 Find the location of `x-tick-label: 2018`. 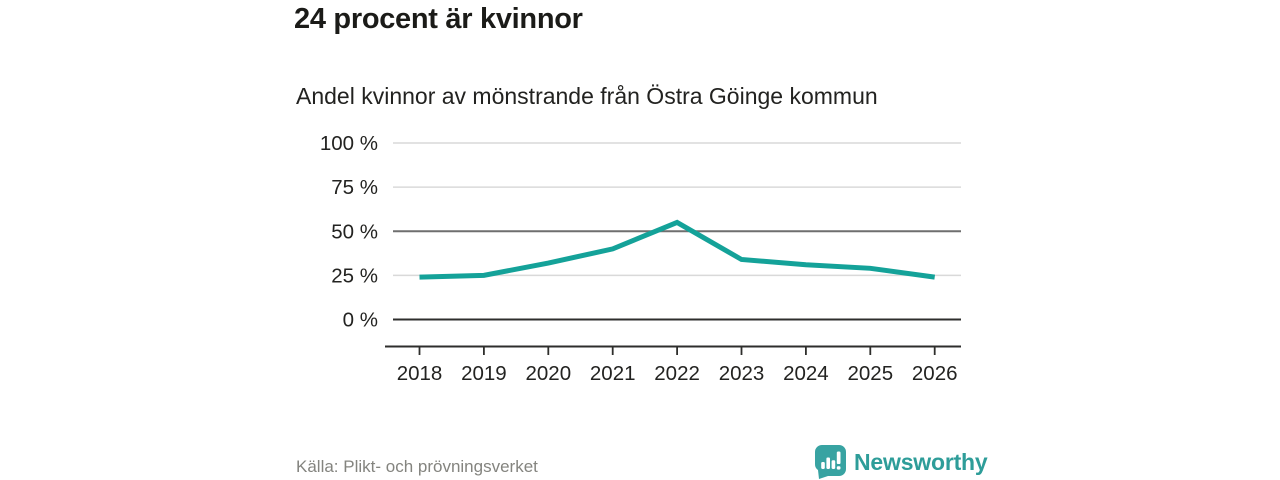

x-tick-label: 2018 is located at coordinates (420, 373).